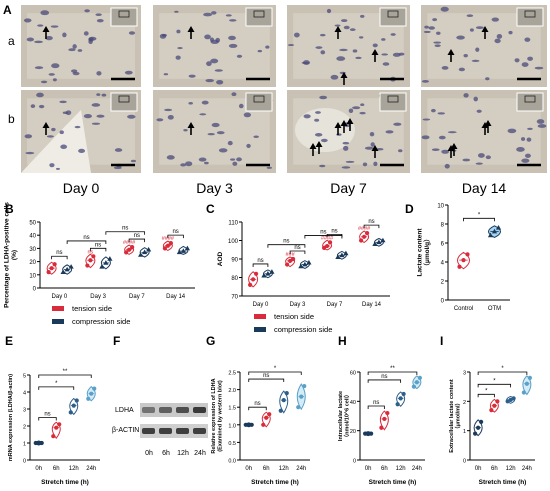 Image resolution: width=550 pixels, height=491 pixels. I want to click on y-tick-label: 8, so click(443, 226).